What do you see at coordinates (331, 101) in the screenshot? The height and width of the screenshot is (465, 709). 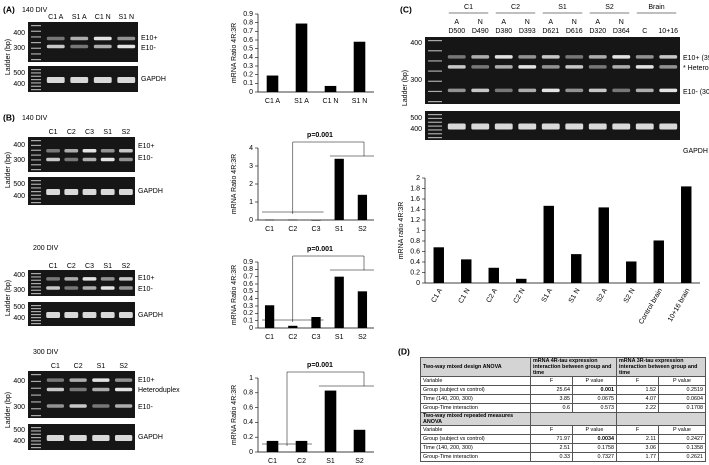 I see `x-tick-label: C1 N` at bounding box center [331, 101].